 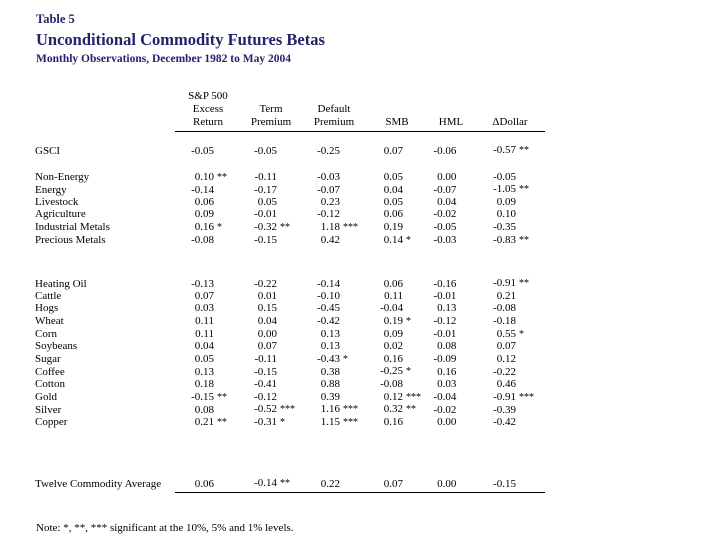 I want to click on beta-value: 0.09, so click(x=204, y=214).